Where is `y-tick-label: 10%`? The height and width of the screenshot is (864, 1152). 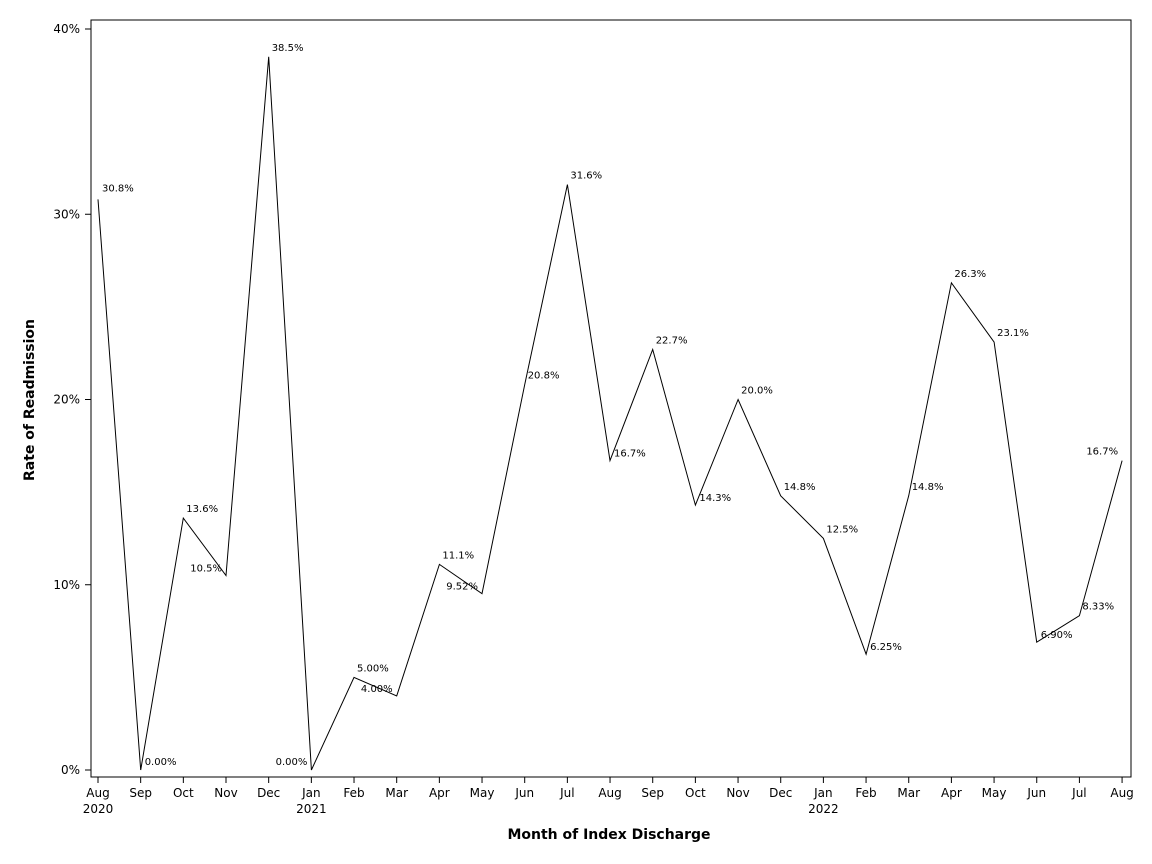 y-tick-label: 10% is located at coordinates (66, 585).